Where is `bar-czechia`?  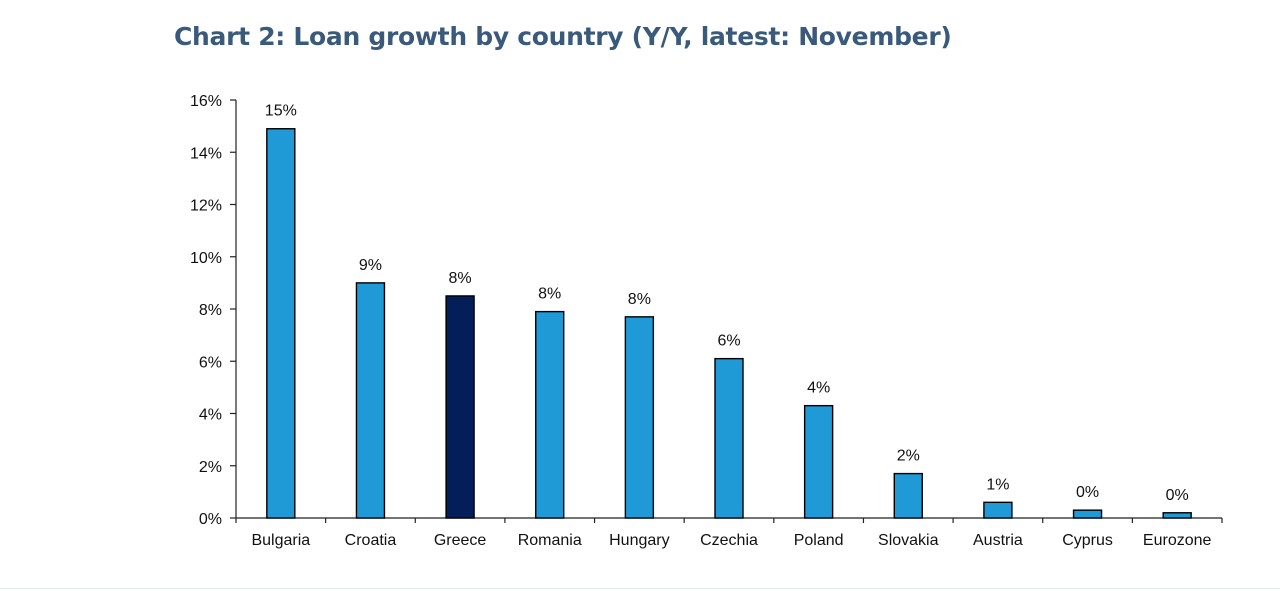
bar-czechia is located at coordinates (729, 438).